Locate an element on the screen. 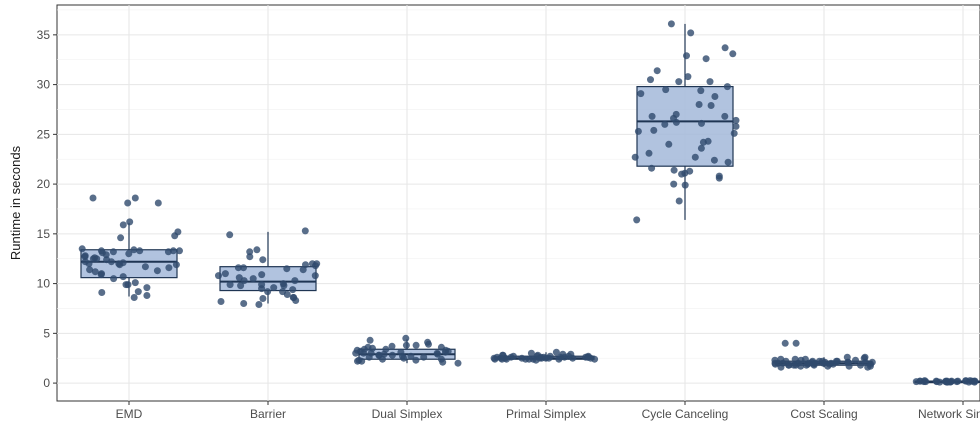  points-barrier is located at coordinates (268, 267).